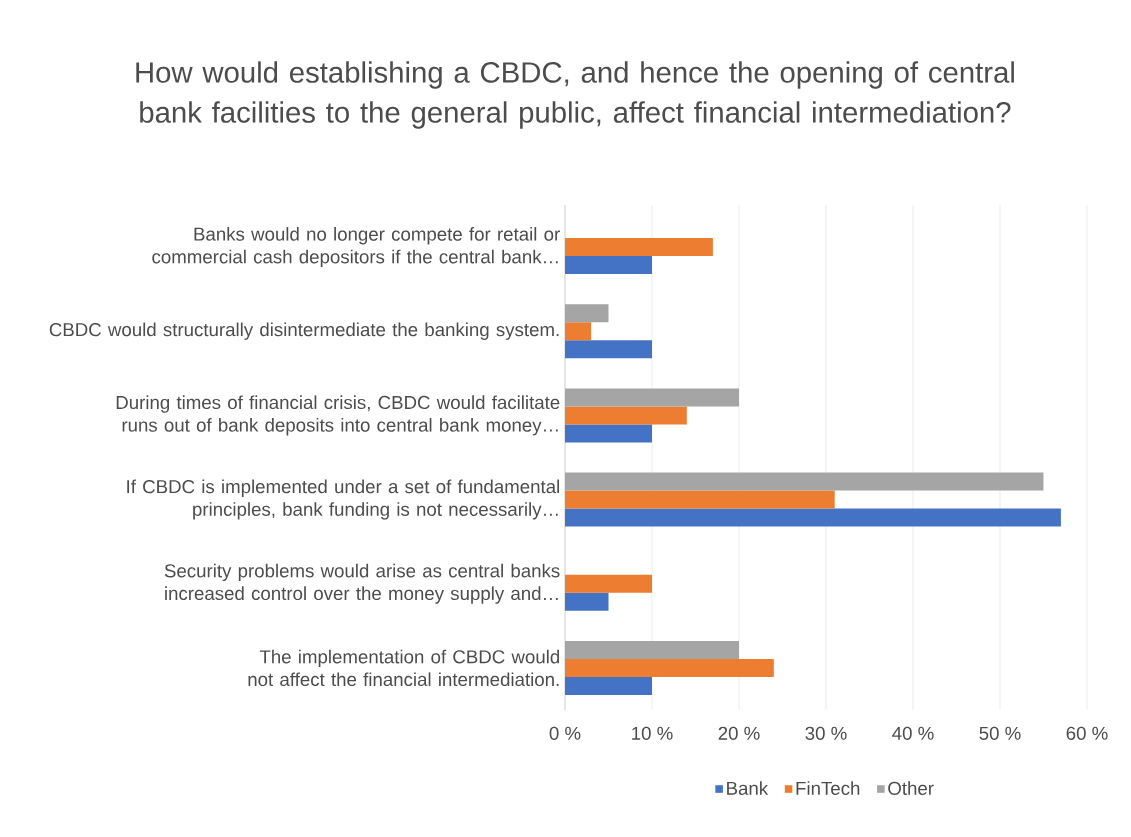  Describe the element at coordinates (913, 733) in the screenshot. I see `x-tick-label: 40 %` at that location.